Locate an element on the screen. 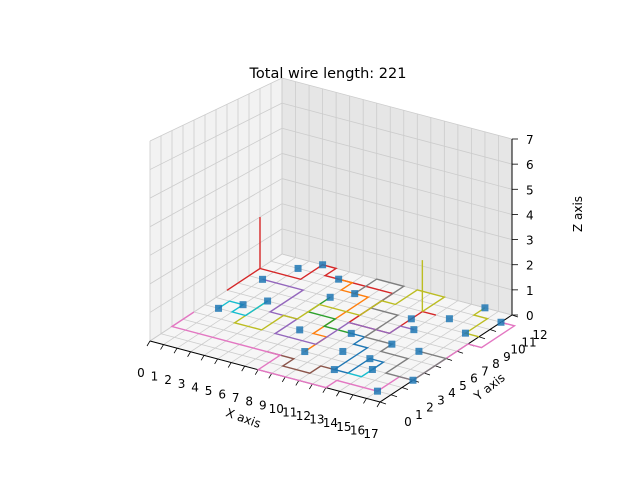 This screenshot has width=640, height=480. chart-title: Total wire length: 221 is located at coordinates (328, 74).